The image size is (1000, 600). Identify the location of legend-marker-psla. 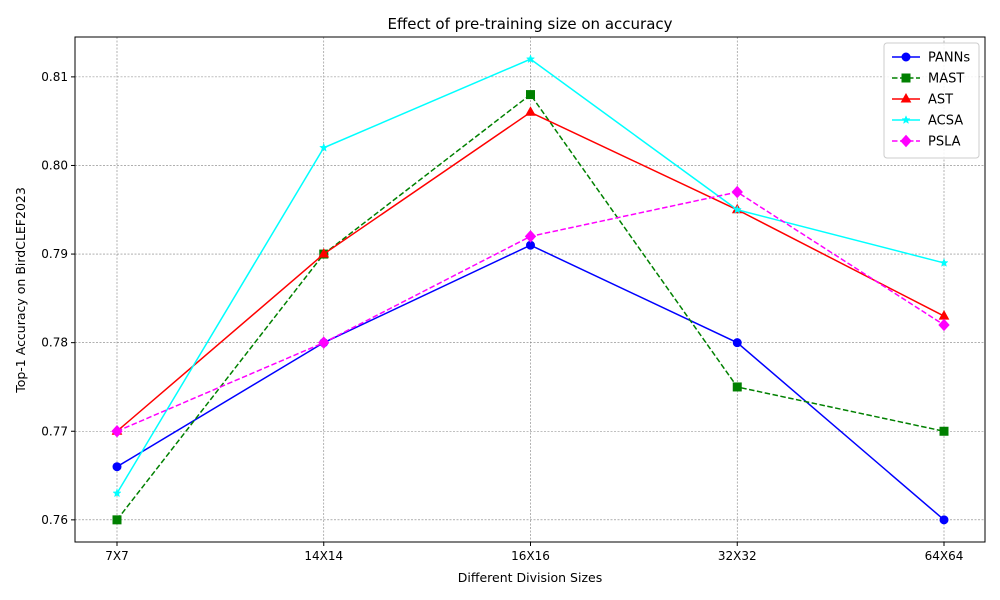
(906, 141).